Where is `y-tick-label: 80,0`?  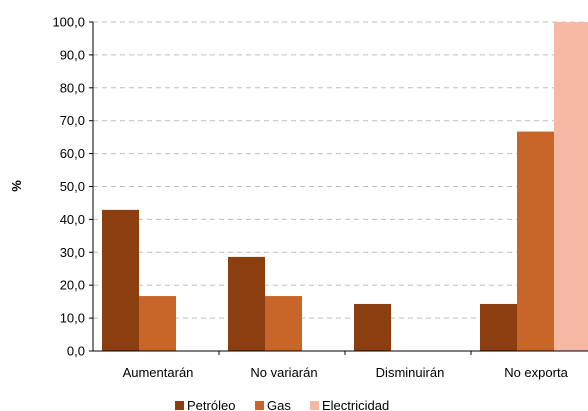 y-tick-label: 80,0 is located at coordinates (72, 87).